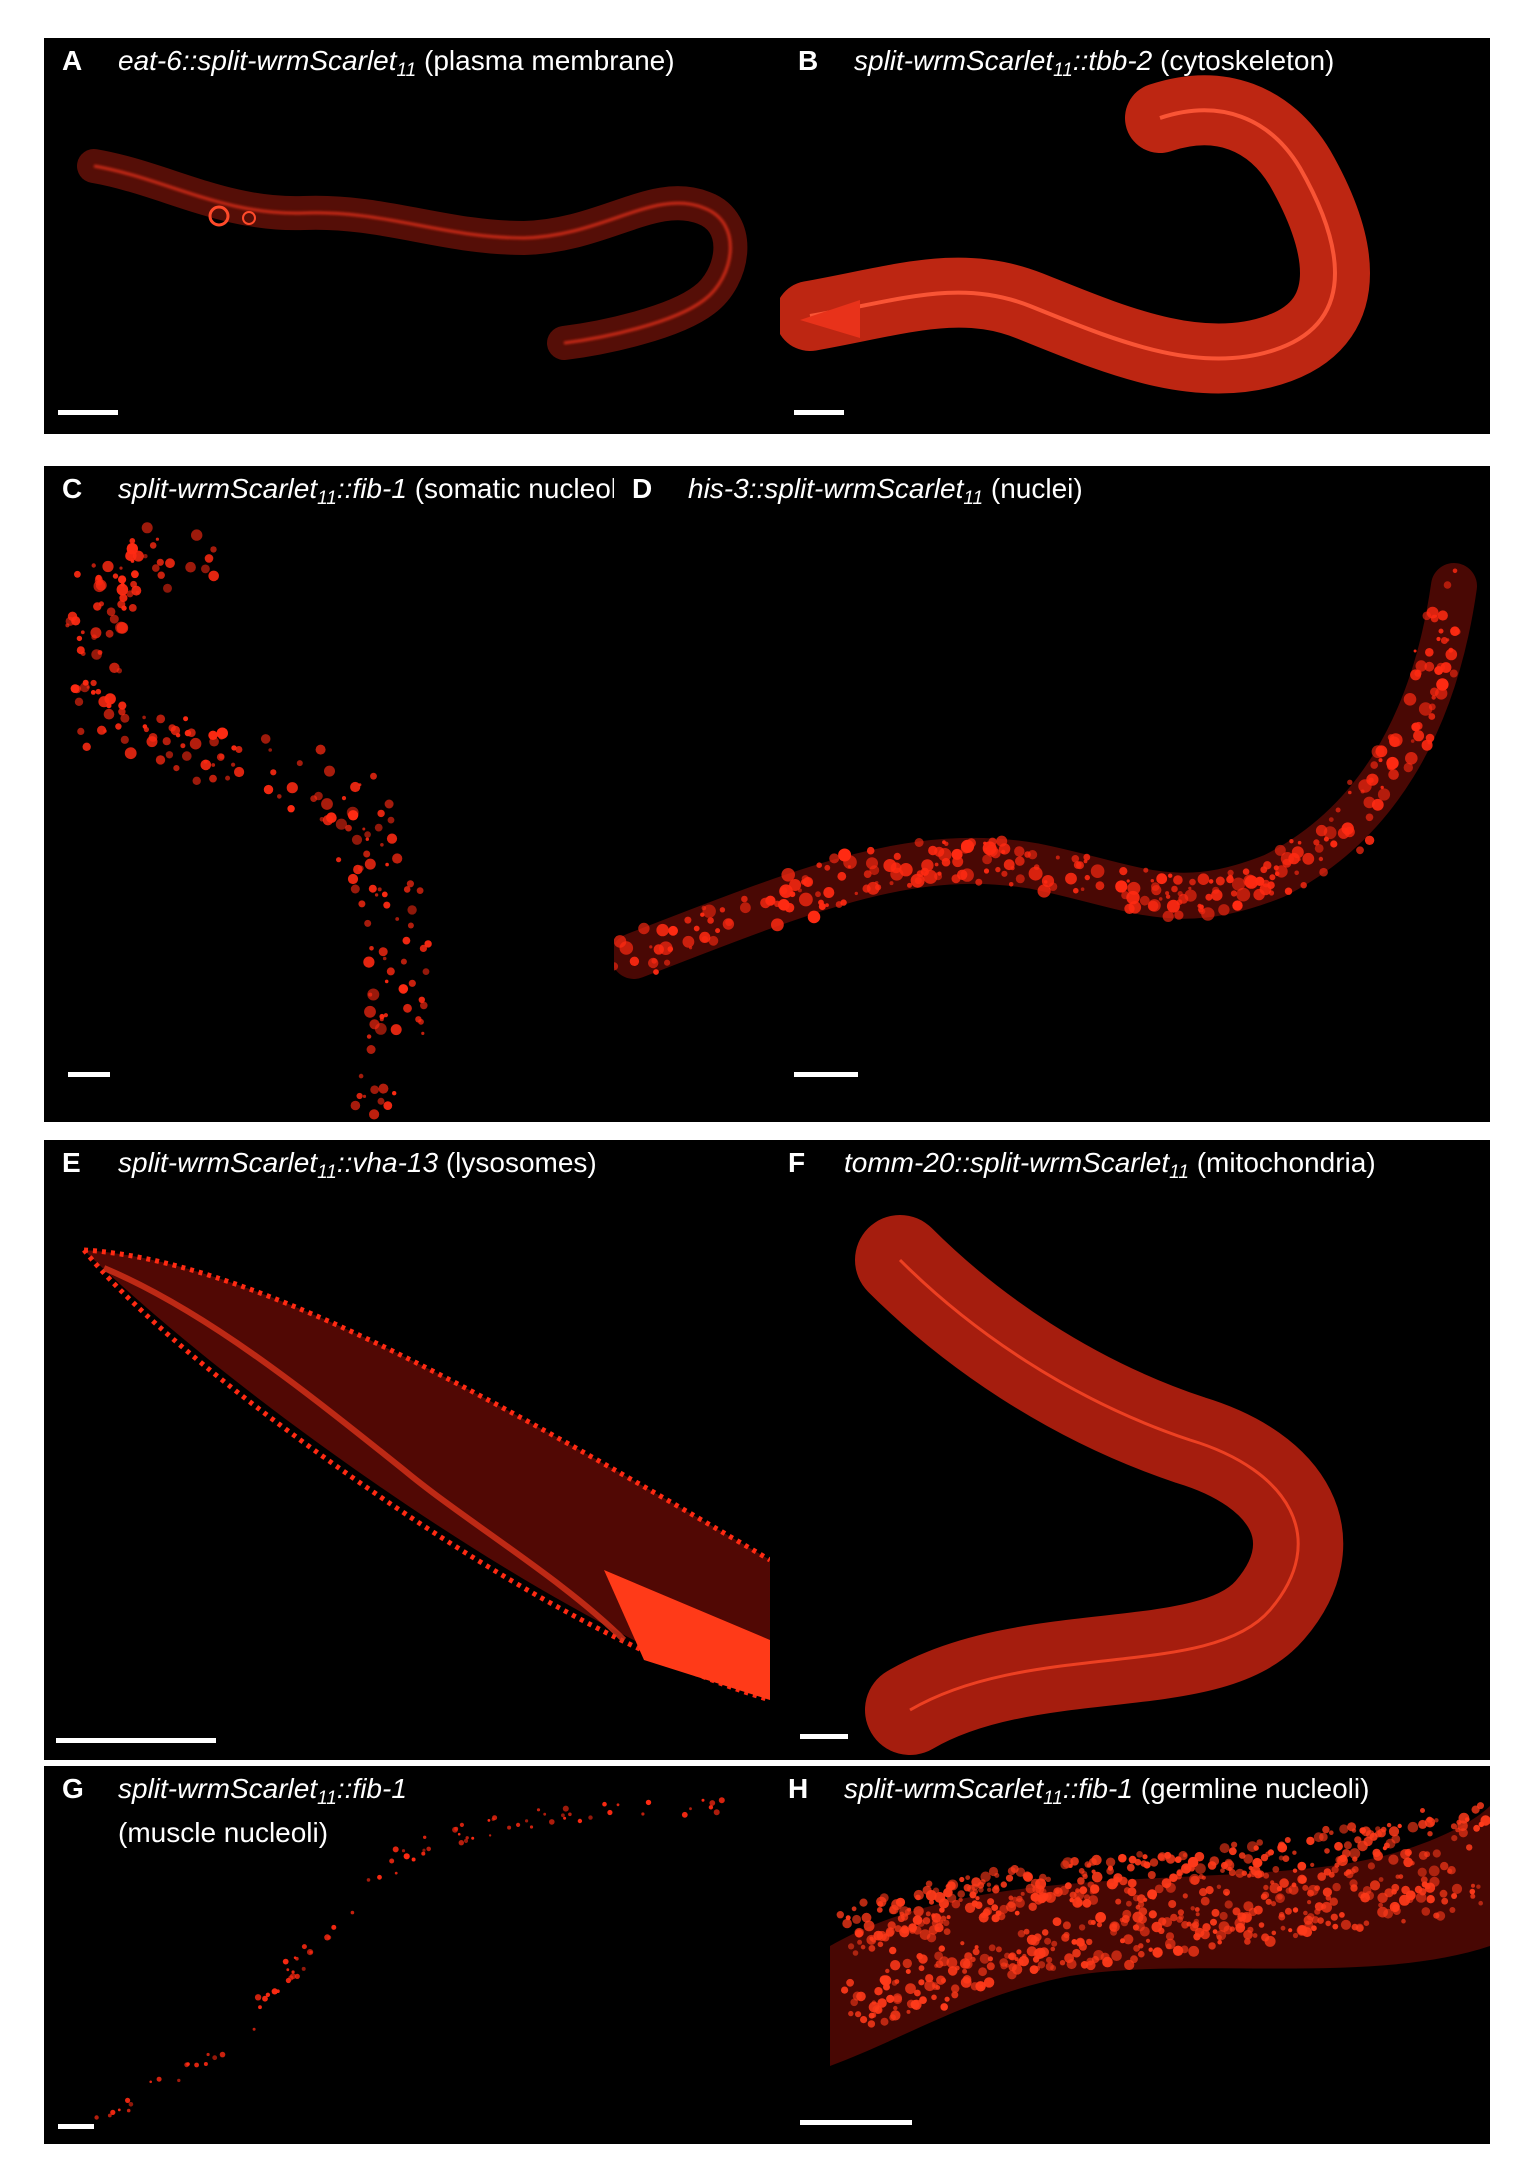 This screenshot has height=2173, width=1532. I want to click on panel-b-description: (cytoskeleton), so click(1247, 60).